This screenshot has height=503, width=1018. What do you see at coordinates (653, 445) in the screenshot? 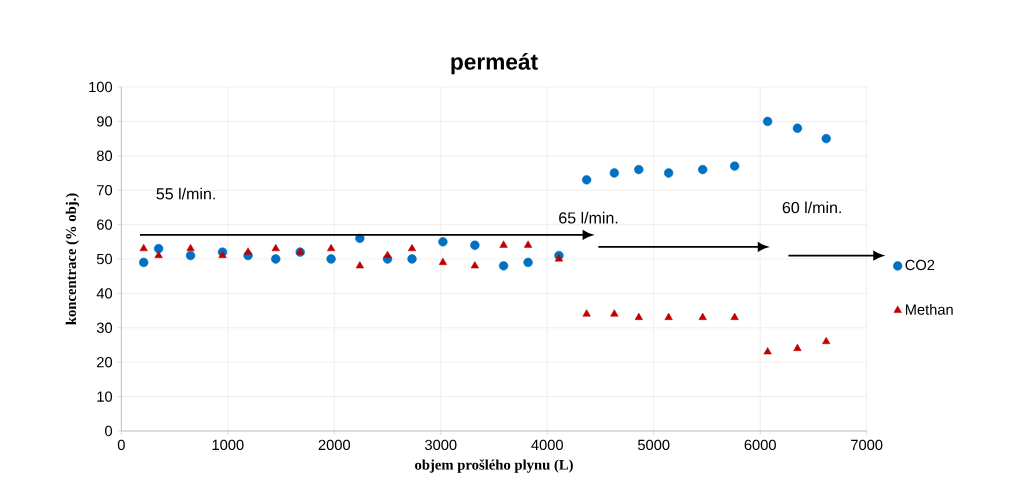
I see `x-tick-label: 5000` at bounding box center [653, 445].